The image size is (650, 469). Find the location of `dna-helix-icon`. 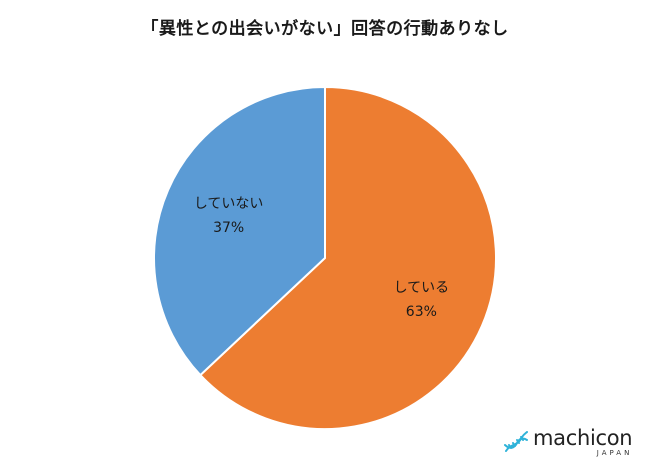

dna-helix-icon is located at coordinates (516, 441).